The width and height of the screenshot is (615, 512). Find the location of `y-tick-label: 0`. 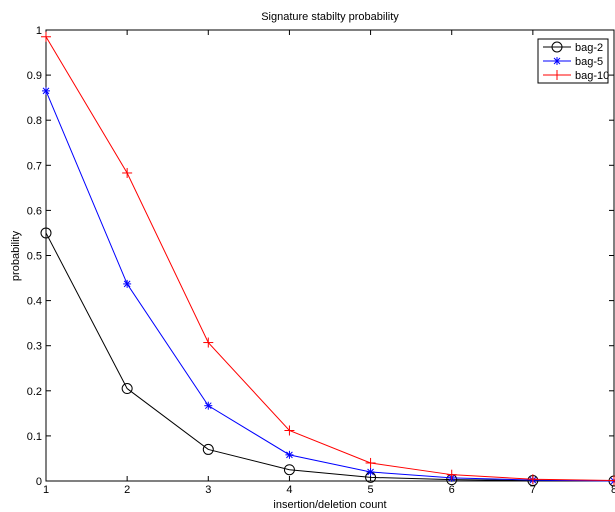

y-tick-label: 0 is located at coordinates (39, 482).